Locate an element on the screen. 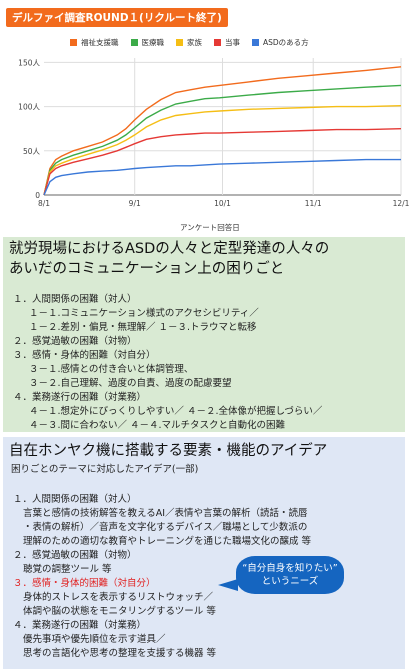 The height and width of the screenshot is (672, 411). callout-pointer is located at coordinates (228, 585).